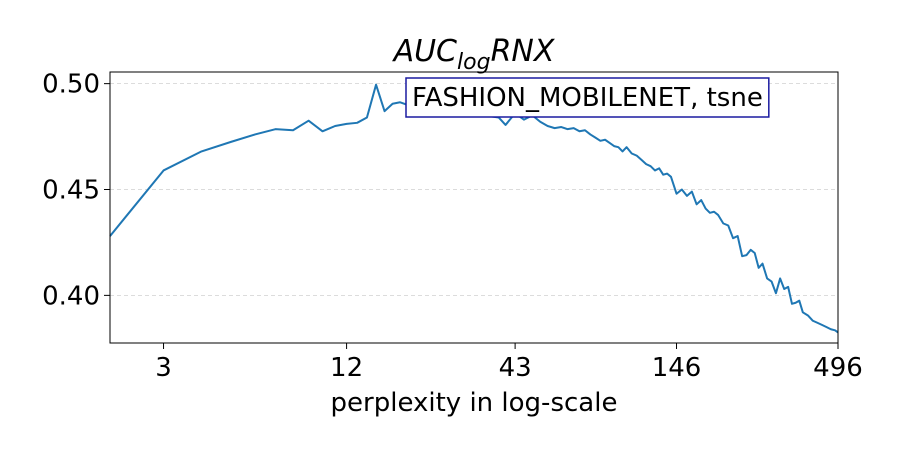  What do you see at coordinates (677, 368) in the screenshot?
I see `x-tick-label: 146` at bounding box center [677, 368].